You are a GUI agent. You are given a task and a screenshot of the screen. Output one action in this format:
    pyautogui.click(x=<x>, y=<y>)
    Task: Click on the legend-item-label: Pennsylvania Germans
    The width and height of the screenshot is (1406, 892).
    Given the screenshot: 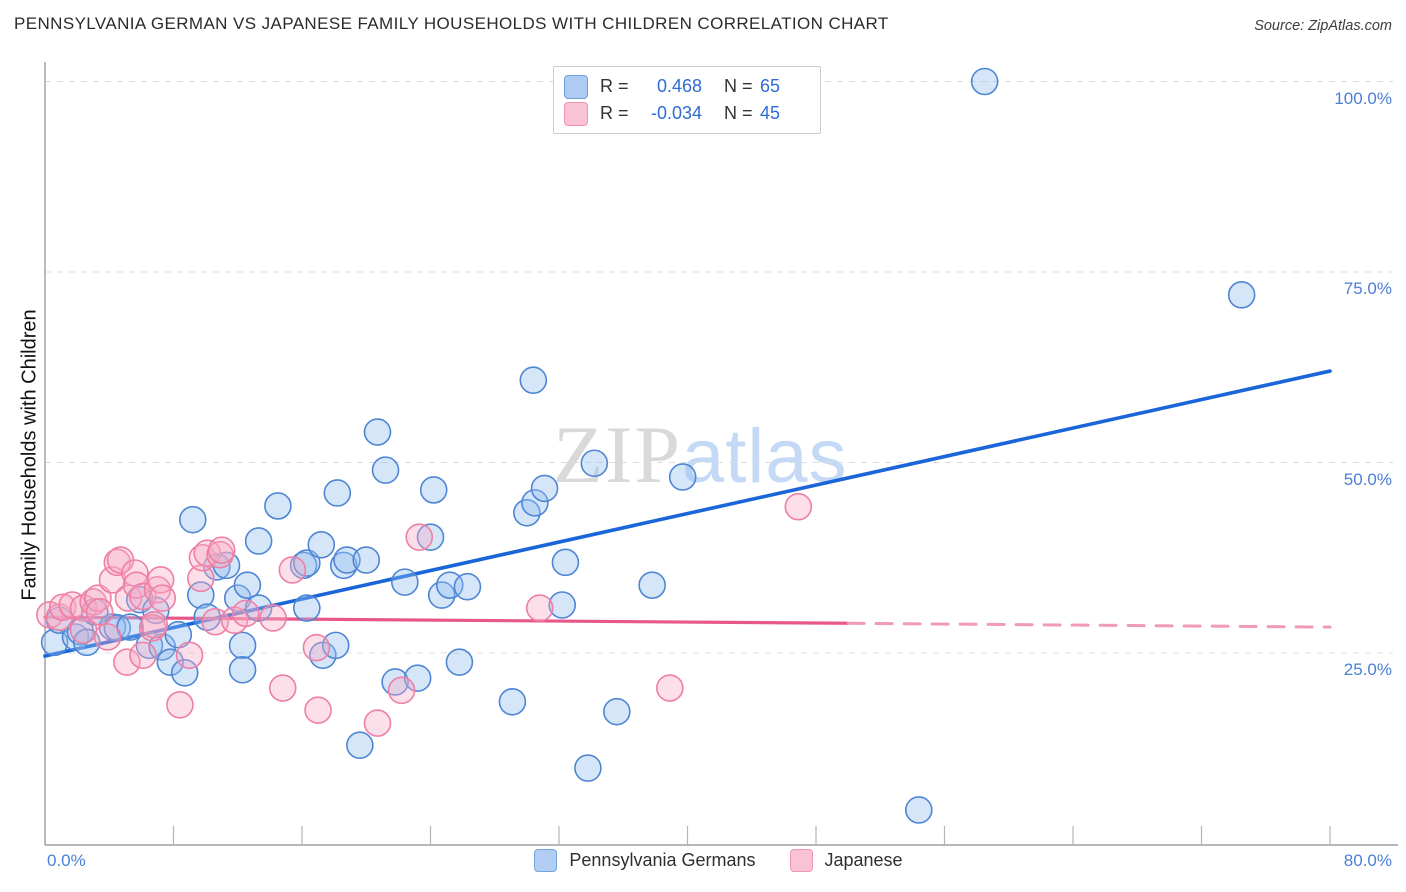 What is the action you would take?
    pyautogui.click(x=662, y=860)
    